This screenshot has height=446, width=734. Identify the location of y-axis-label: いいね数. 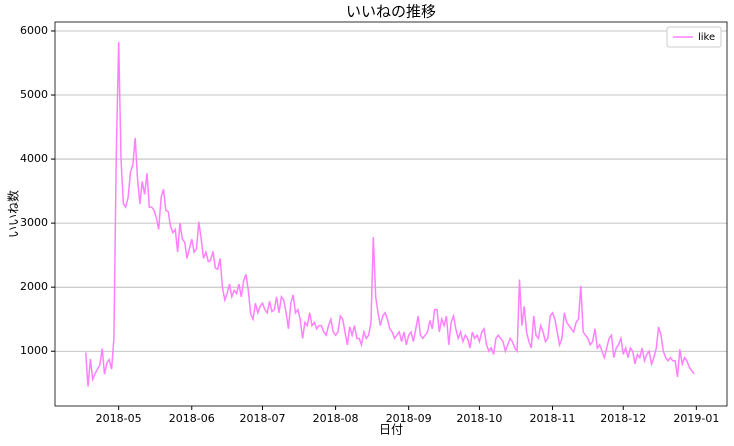
(13, 214).